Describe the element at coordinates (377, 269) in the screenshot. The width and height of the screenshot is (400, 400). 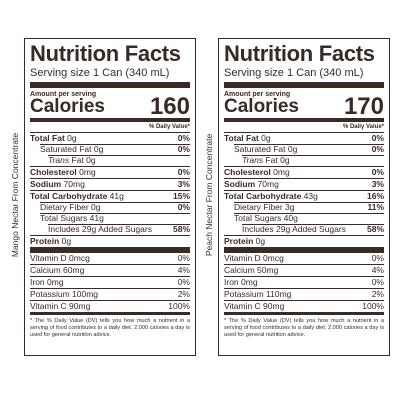
I see `vitamin-daily-value: 4%` at that location.